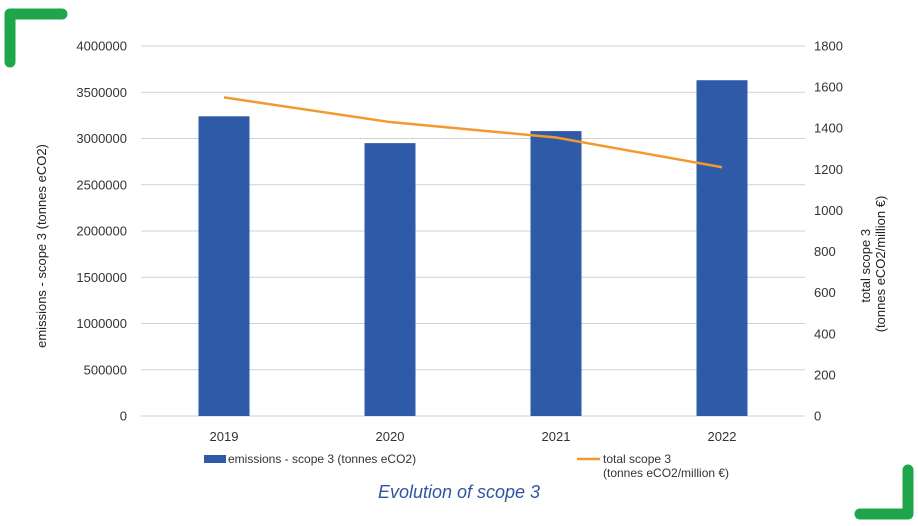  What do you see at coordinates (556, 273) in the screenshot?
I see `bar-2021` at bounding box center [556, 273].